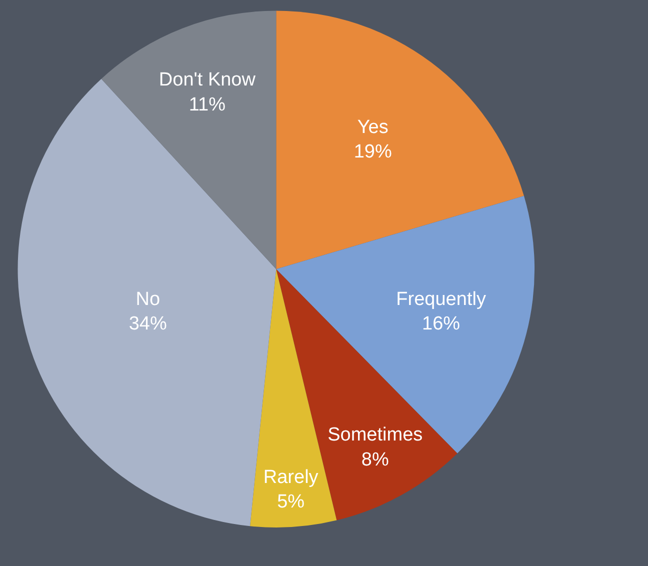 This screenshot has width=648, height=566. What do you see at coordinates (207, 105) in the screenshot?
I see `data-label: 11%` at bounding box center [207, 105].